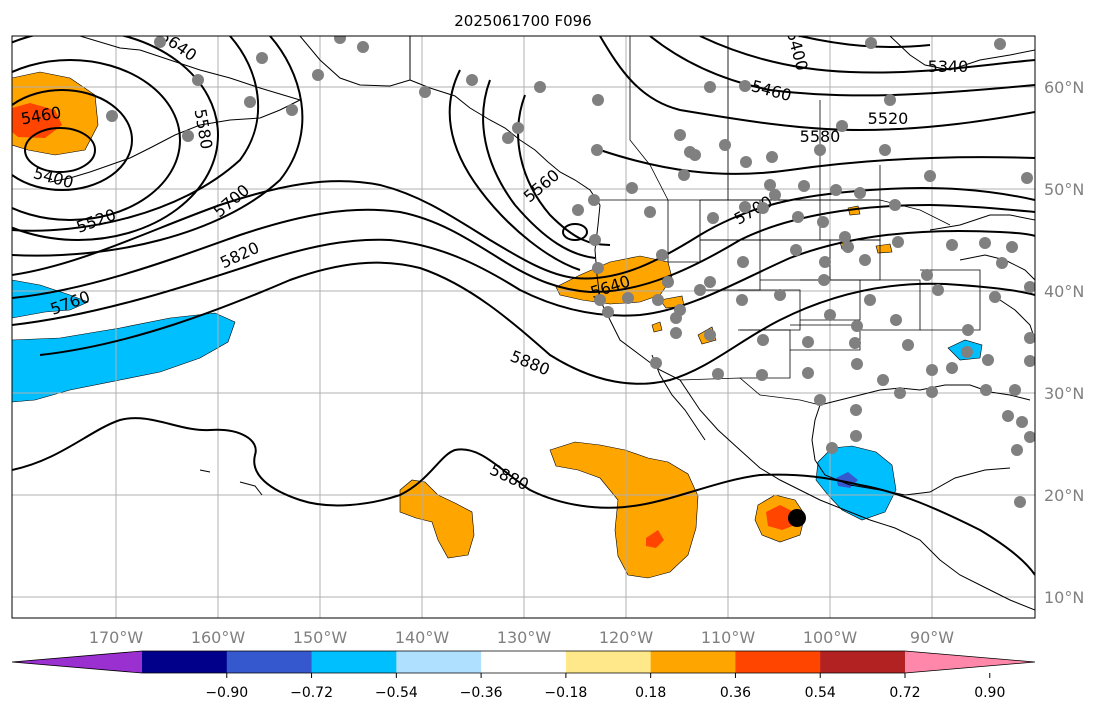  Describe the element at coordinates (797, 518) in the screenshot. I see `storm-center-marker` at that location.